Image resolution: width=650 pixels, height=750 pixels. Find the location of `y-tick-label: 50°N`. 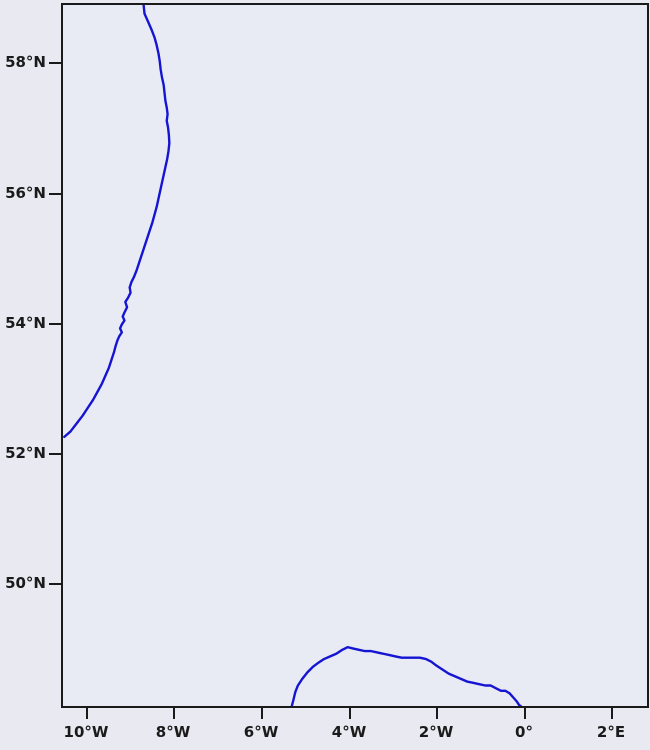

y-tick-label: 50°N is located at coordinates (25, 583).